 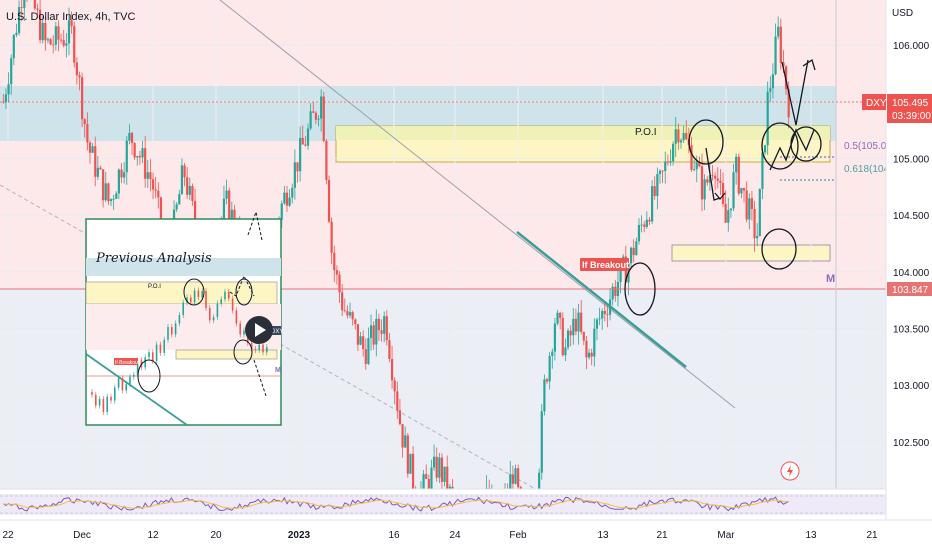 I want to click on y-tick-label: 104.000, so click(x=911, y=273).